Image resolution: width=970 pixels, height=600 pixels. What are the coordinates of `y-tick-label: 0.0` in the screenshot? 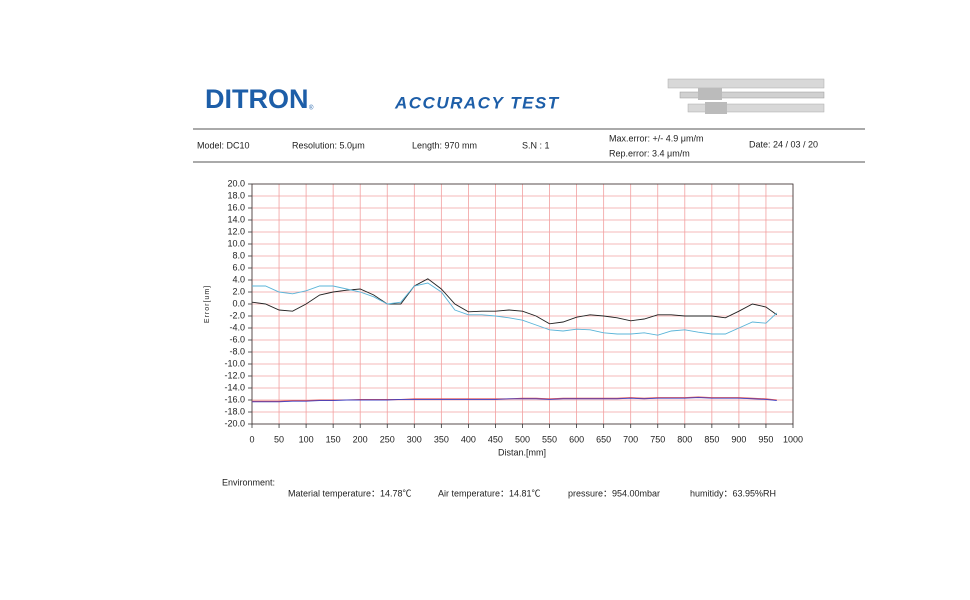 It's located at (238, 303).